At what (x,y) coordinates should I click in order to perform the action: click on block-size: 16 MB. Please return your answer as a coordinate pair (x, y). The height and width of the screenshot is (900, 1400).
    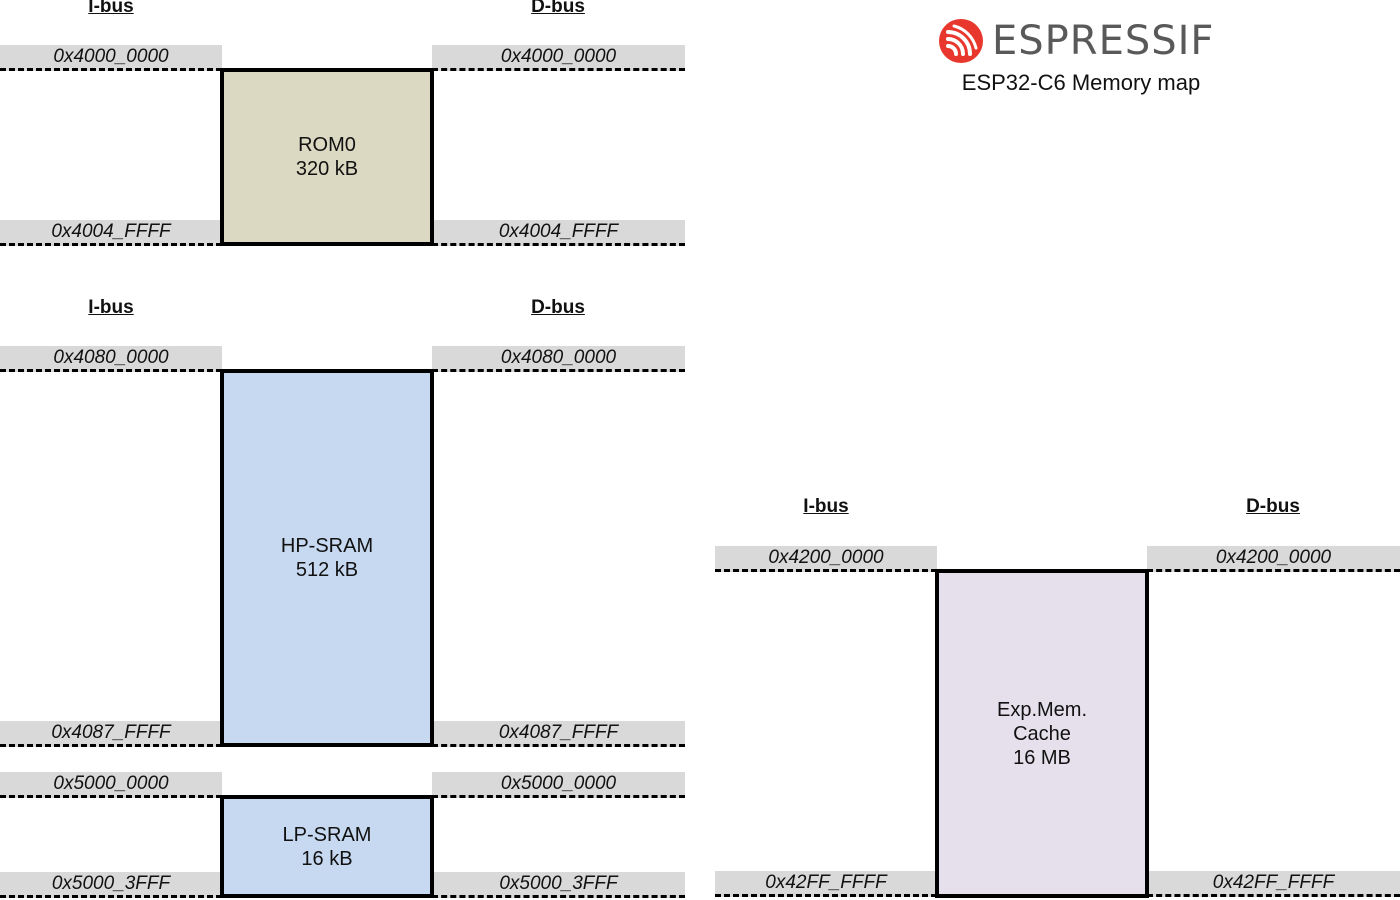
    Looking at the image, I should click on (1042, 757).